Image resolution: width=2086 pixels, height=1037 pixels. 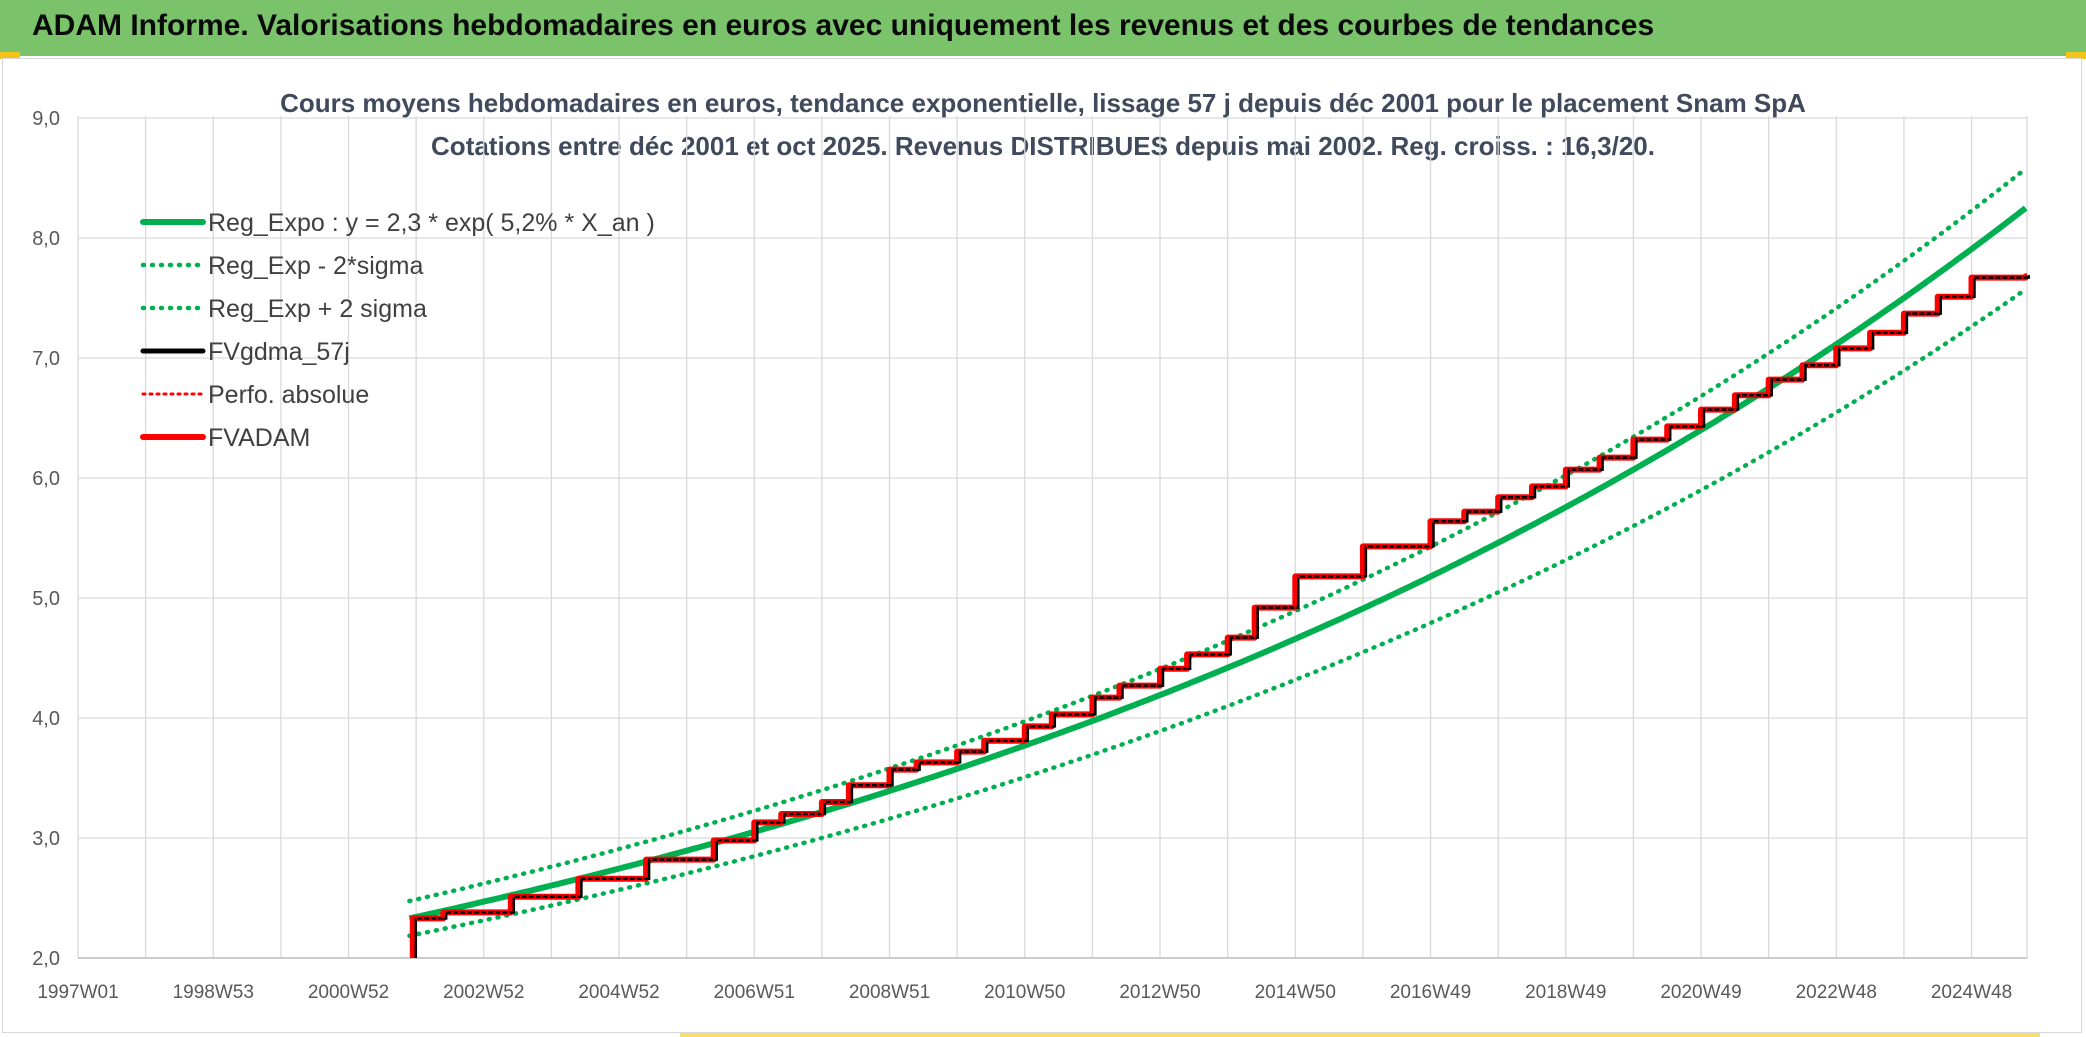 I want to click on legend-item-fvgdma: FVgdma_57j, so click(x=245, y=352).